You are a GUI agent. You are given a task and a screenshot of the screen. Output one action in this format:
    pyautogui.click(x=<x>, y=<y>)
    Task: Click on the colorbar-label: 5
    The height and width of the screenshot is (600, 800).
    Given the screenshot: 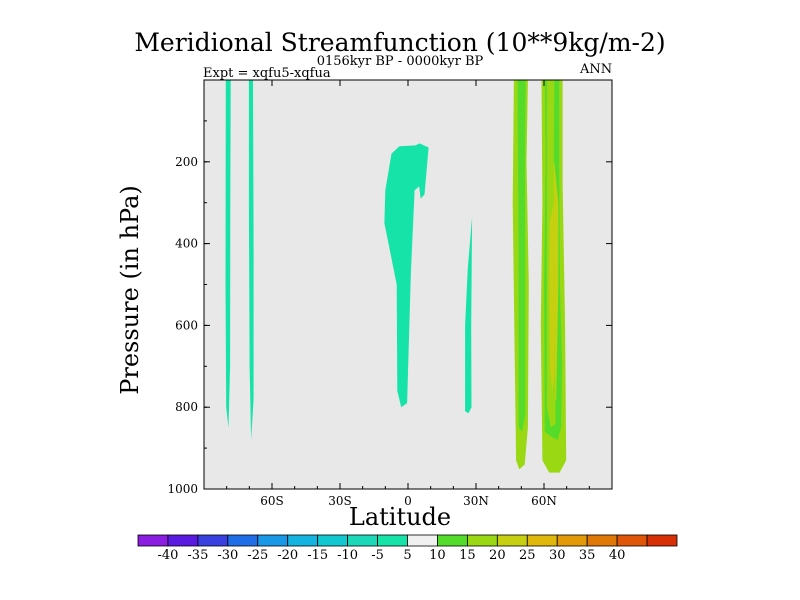 What is the action you would take?
    pyautogui.click(x=407, y=555)
    